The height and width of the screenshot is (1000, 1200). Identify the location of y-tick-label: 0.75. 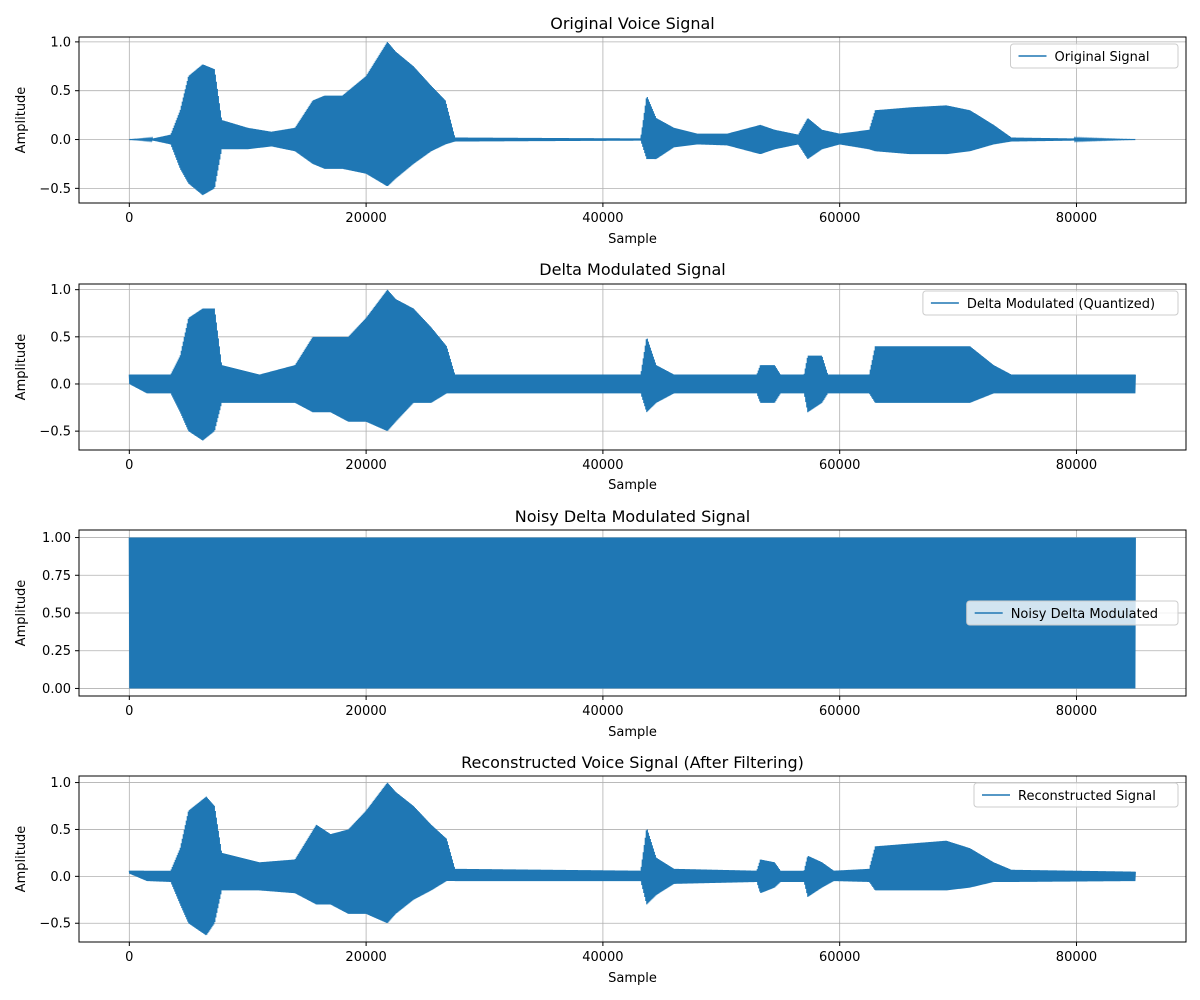
(56, 576).